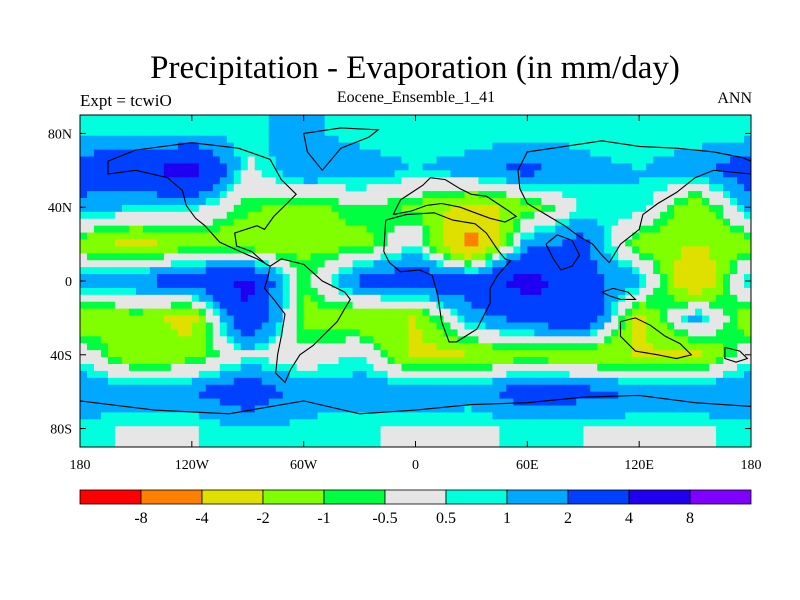  I want to click on colorbar-box, so click(537, 497).